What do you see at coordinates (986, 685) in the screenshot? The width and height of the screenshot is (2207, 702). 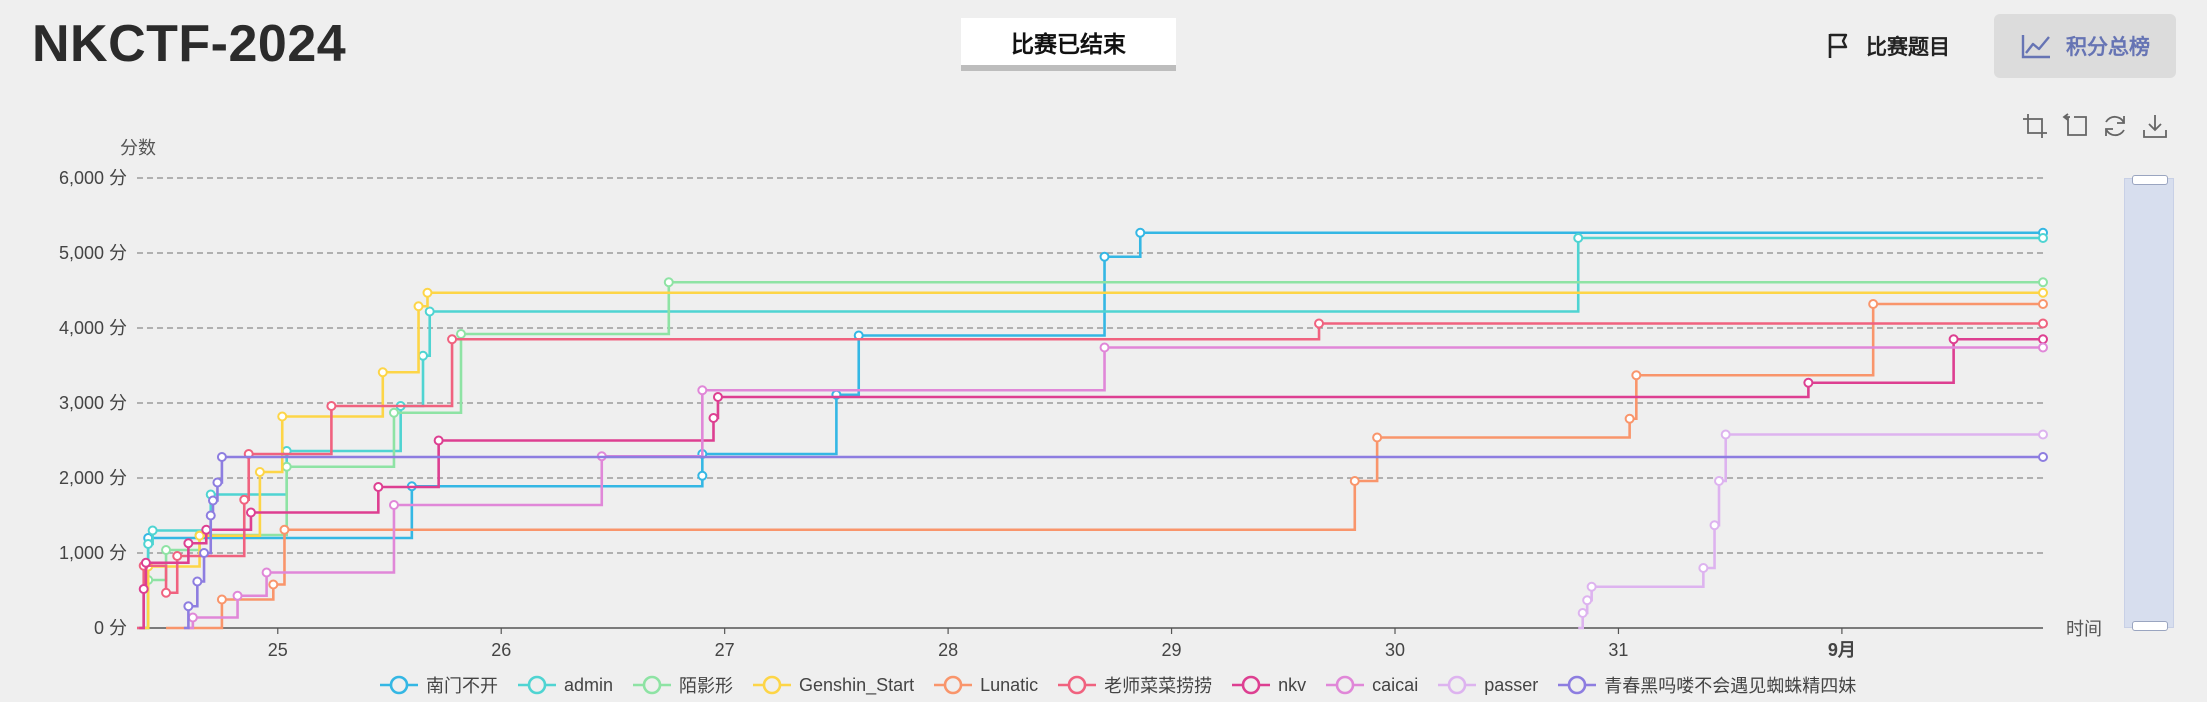 I see `legend-item: Lunatic` at bounding box center [986, 685].